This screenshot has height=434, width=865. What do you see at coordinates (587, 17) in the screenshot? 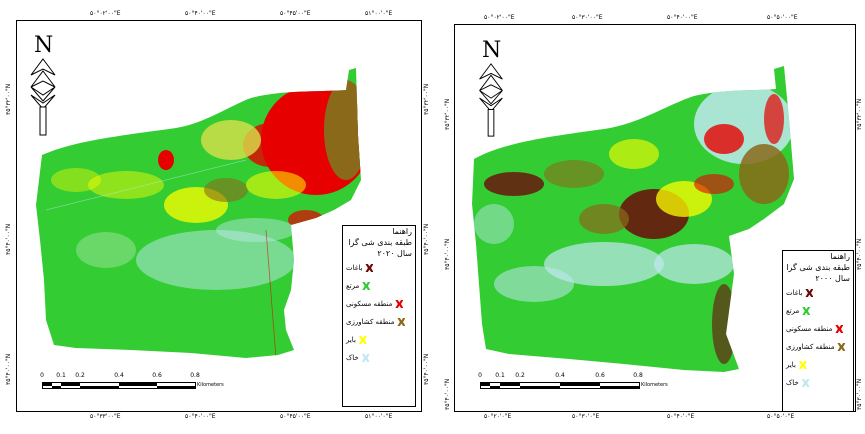
I see `top-coord: ۵۰°۳۰'۰۰"E` at bounding box center [587, 17].